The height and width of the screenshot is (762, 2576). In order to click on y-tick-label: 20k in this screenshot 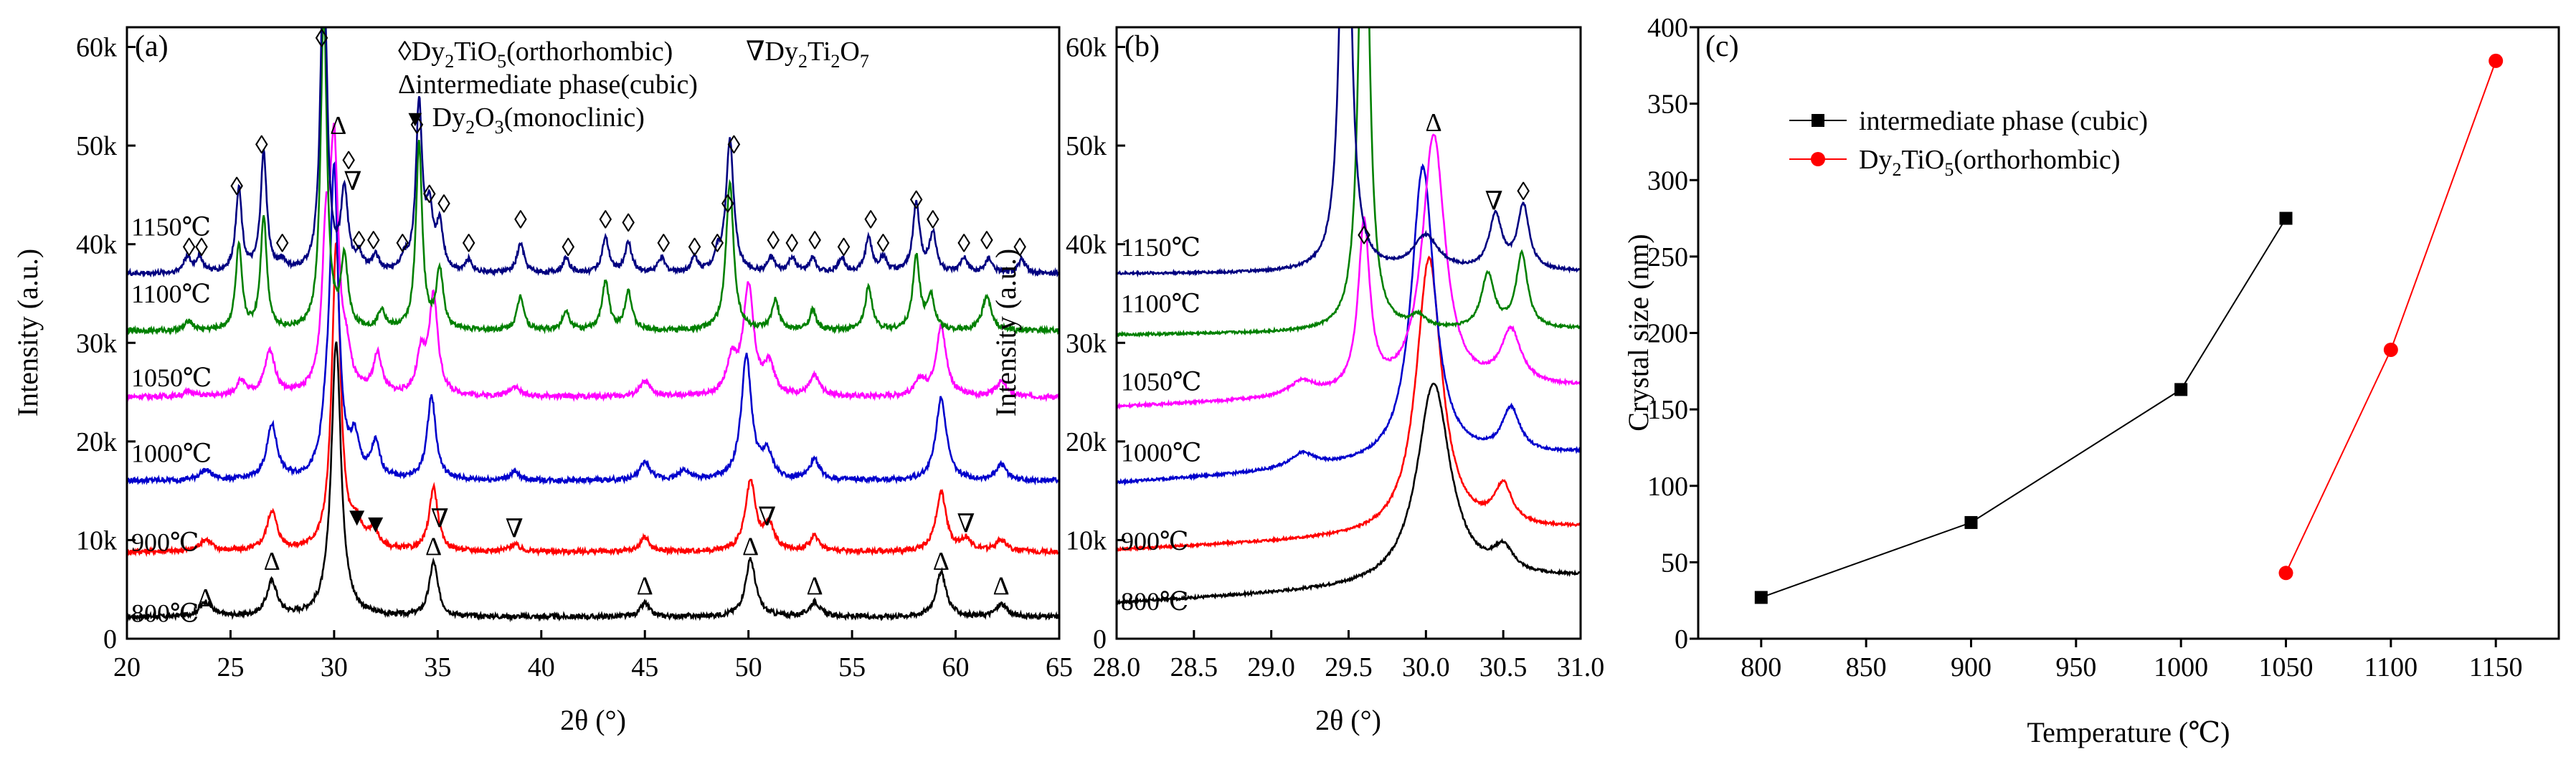, I will do `click(96, 442)`.